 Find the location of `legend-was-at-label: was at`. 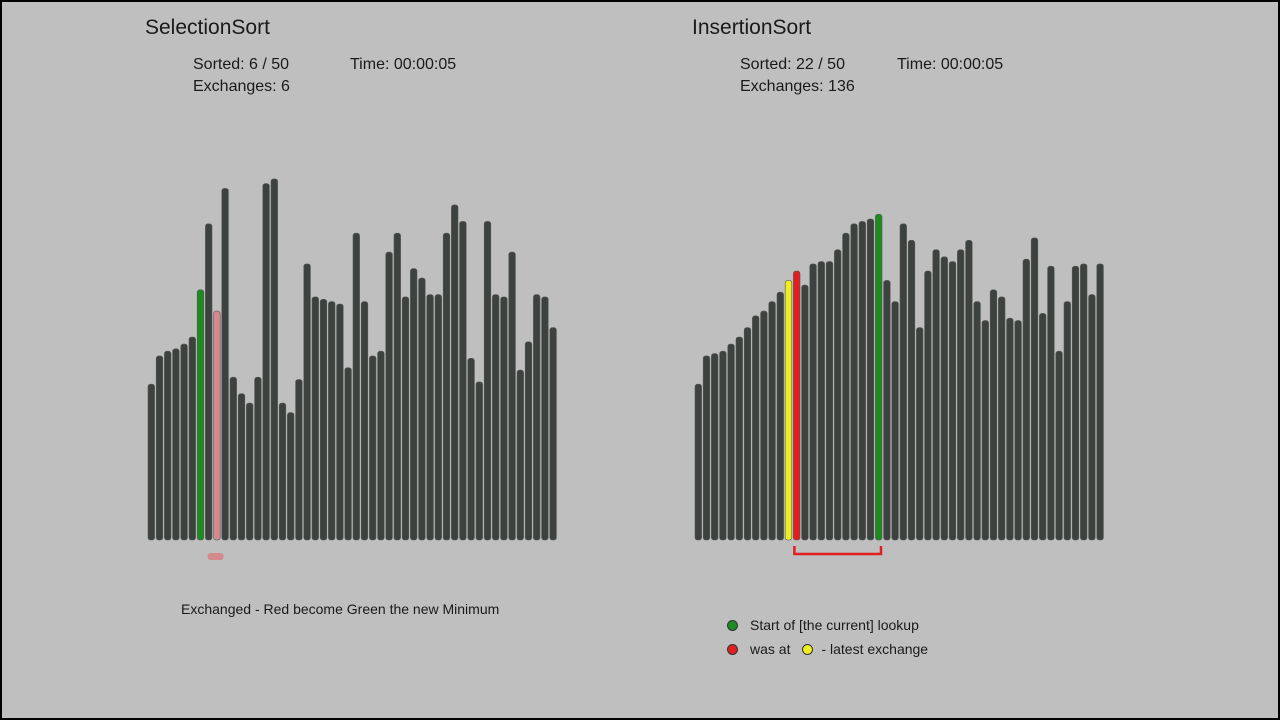

legend-was-at-label: was at is located at coordinates (770, 649).